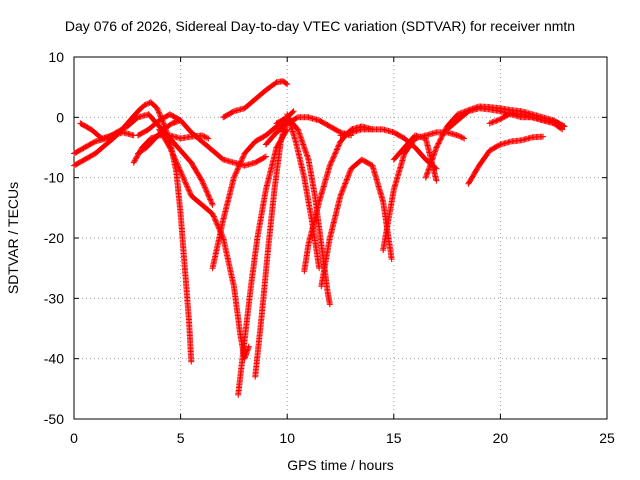 Image resolution: width=640 pixels, height=480 pixels. I want to click on y-tick-label: -30, so click(54, 298).